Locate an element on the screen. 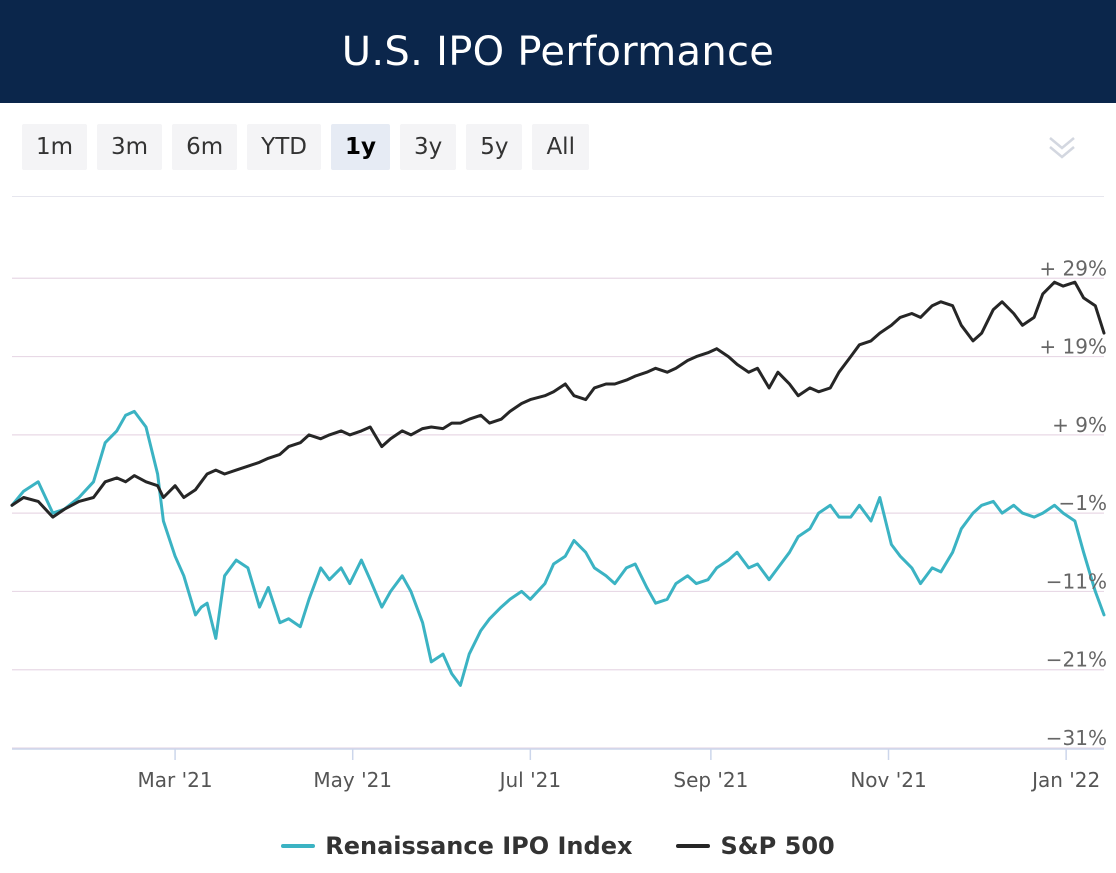  chart-title: U.S. IPO Performance is located at coordinates (558, 51).